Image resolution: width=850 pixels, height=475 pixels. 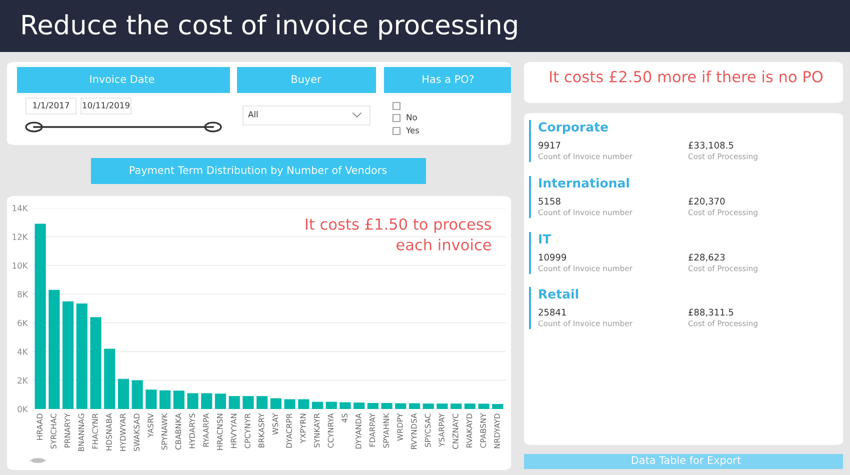 What do you see at coordinates (549, 145) in the screenshot?
I see `text: 9917` at bounding box center [549, 145].